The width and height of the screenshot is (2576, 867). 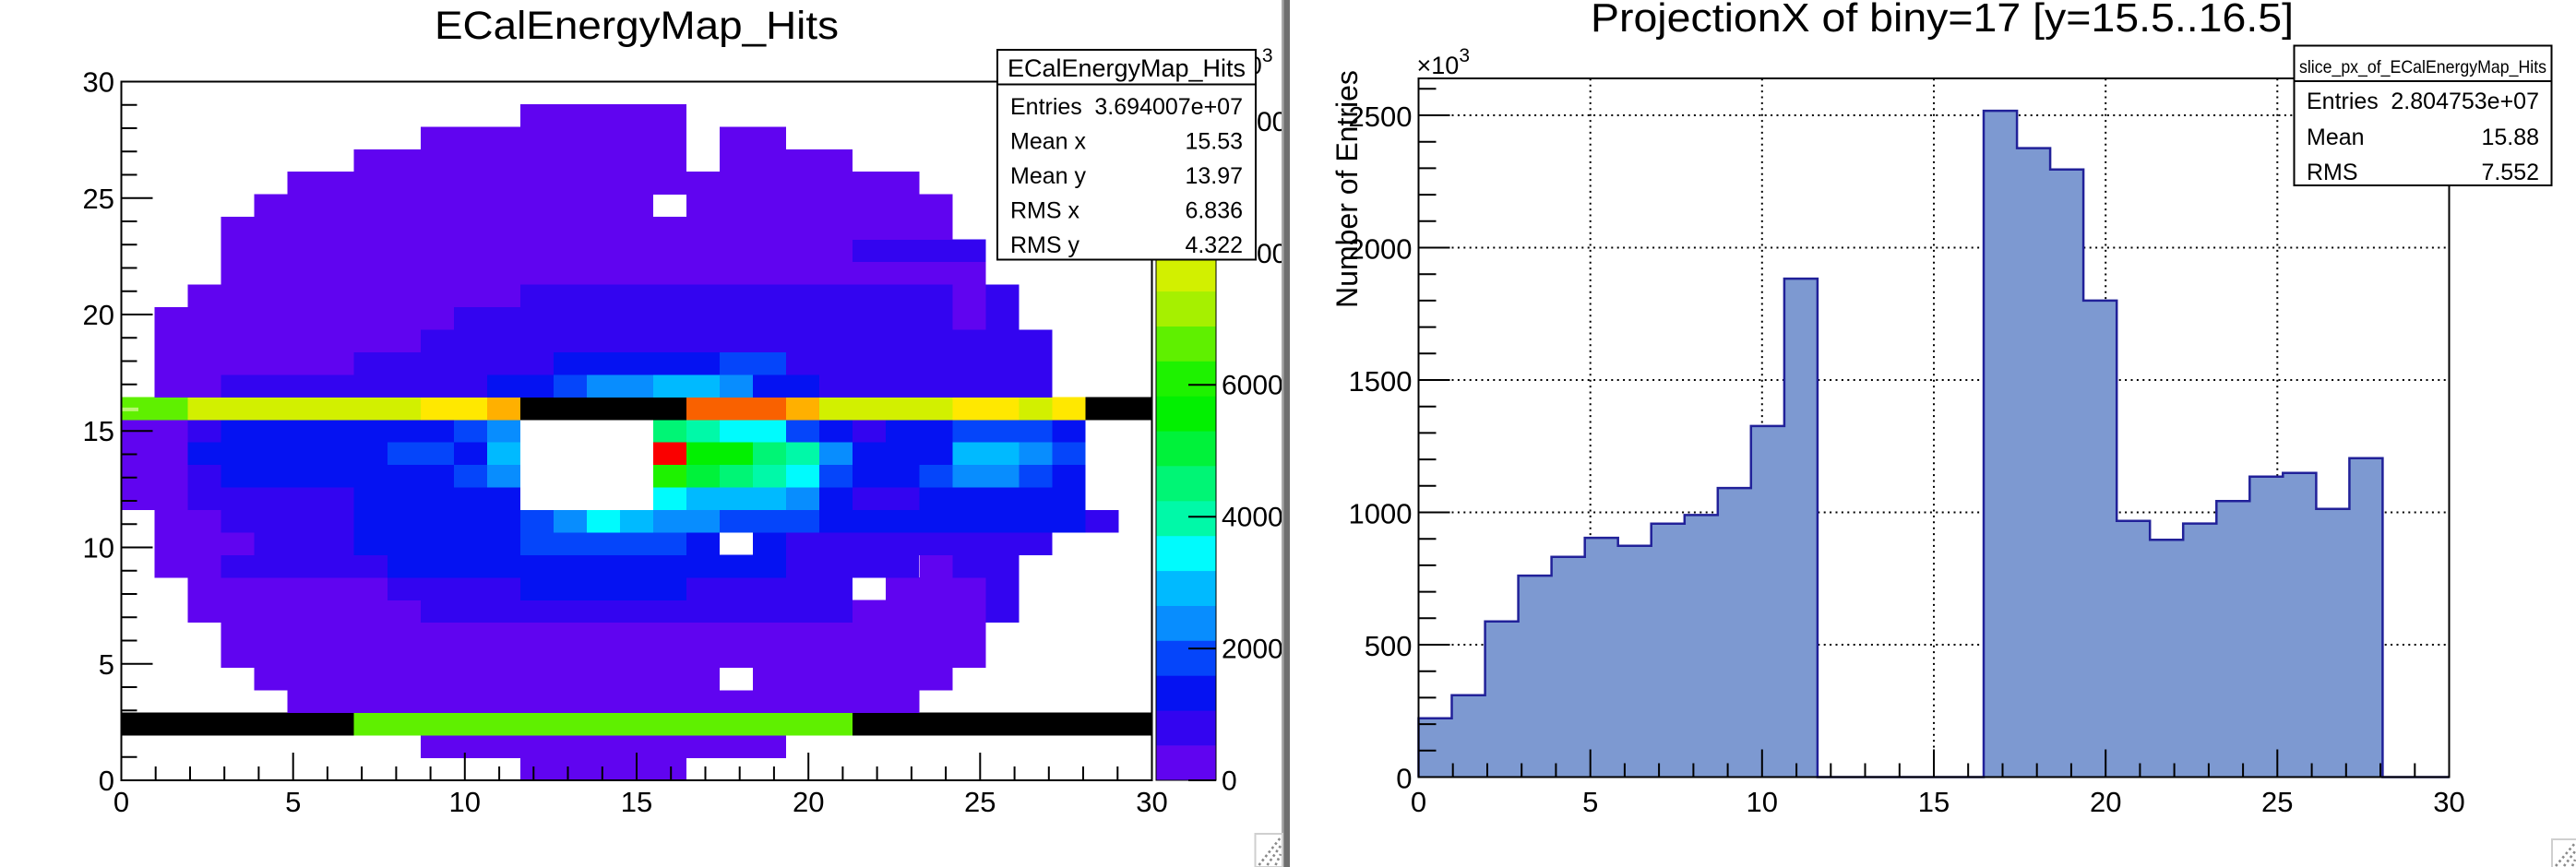 I want to click on svg-text:ProjectionX of biny=17 [y=15.5: ProjectionX of biny=17 [y=15.5..16.5], so click(x=1942, y=21).